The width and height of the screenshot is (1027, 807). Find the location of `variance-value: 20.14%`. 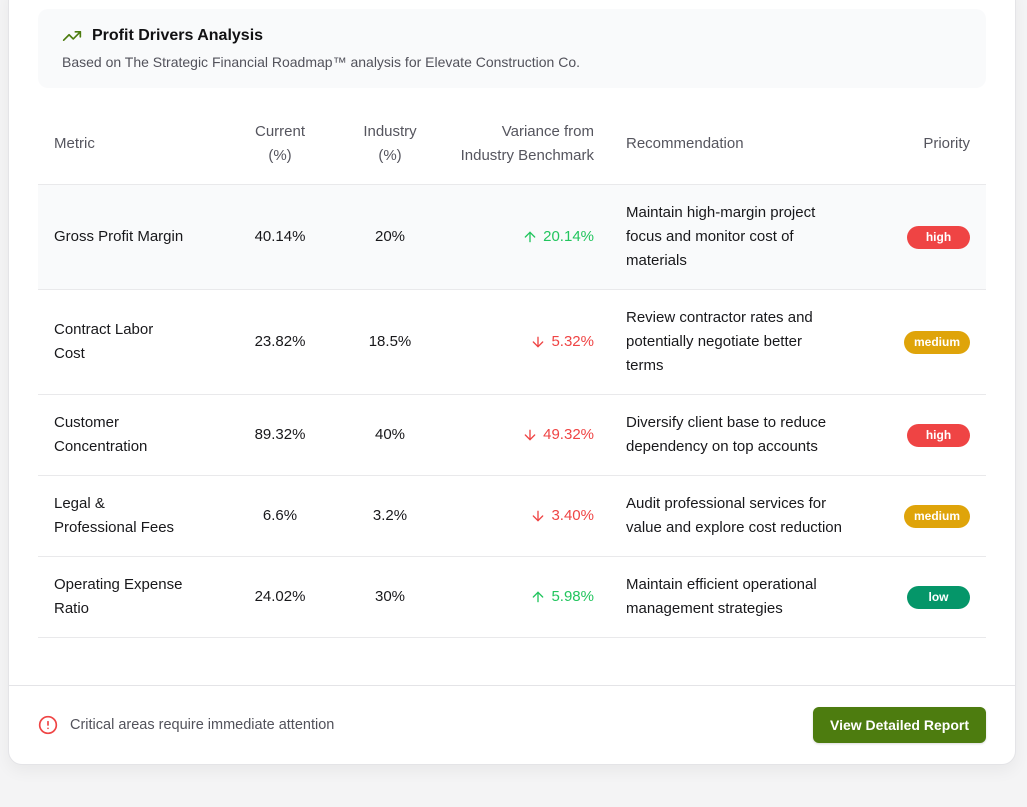

variance-value: 20.14% is located at coordinates (568, 236).